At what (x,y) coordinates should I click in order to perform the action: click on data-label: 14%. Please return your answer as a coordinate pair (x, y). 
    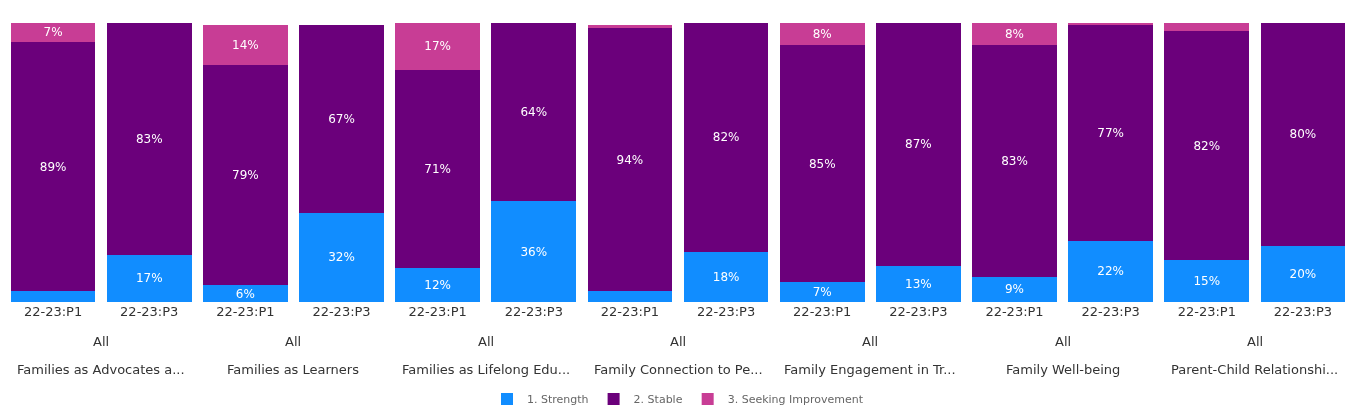
    Looking at the image, I should click on (245, 45).